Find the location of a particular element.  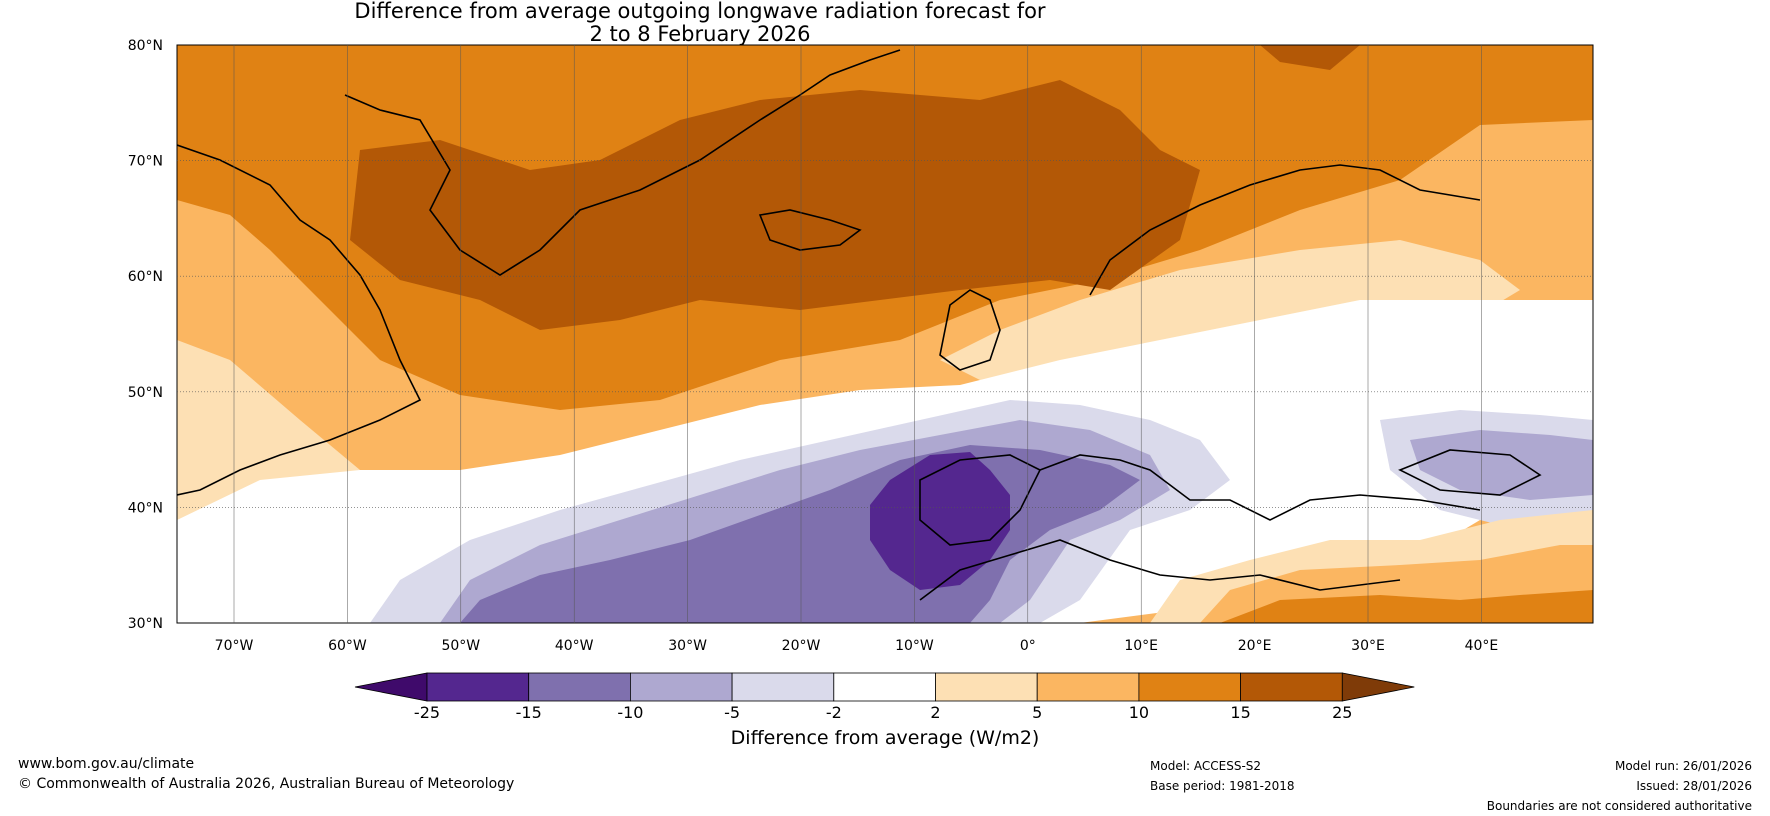

lat-label: 40°N is located at coordinates (145, 508).